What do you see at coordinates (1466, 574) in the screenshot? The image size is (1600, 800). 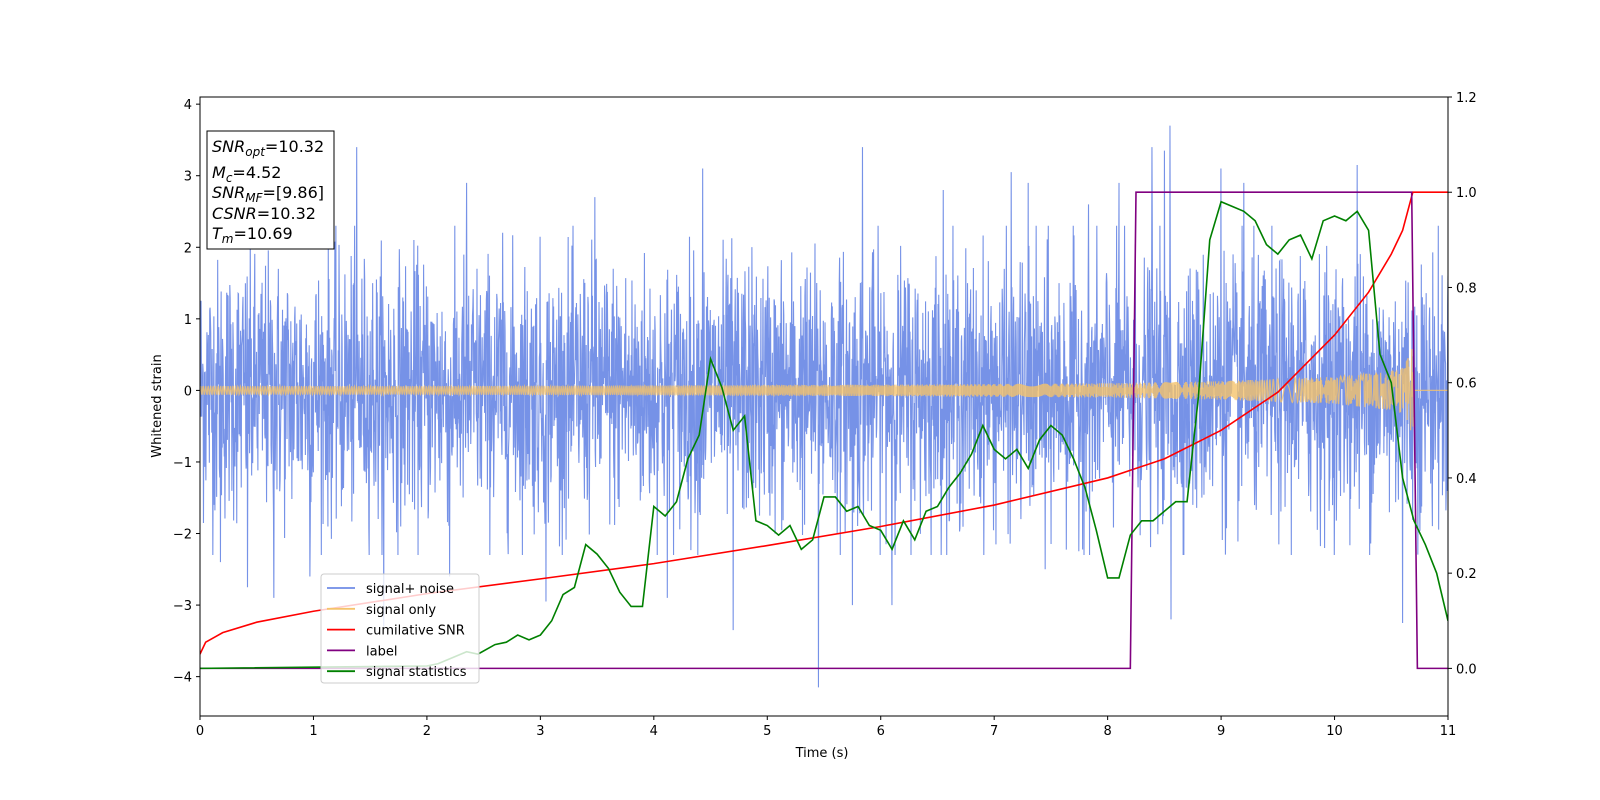 I see `y-right-tick-label-1: 0.2` at bounding box center [1466, 574].